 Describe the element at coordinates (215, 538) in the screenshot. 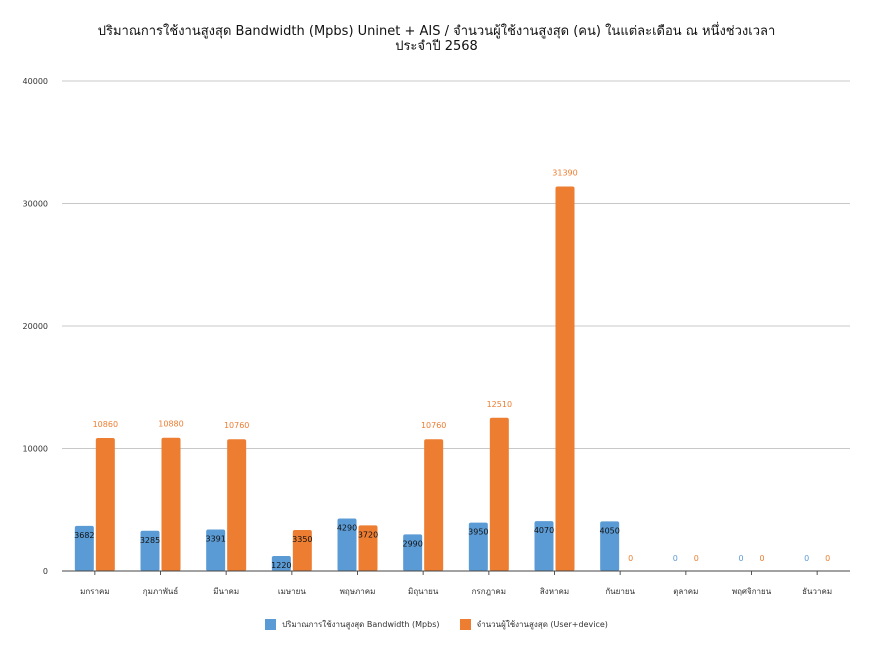

I see `data-label: 3391` at that location.